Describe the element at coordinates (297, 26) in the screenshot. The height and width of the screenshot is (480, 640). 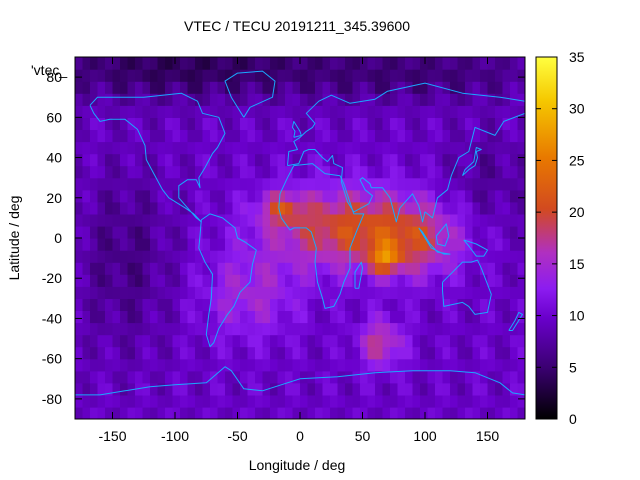
I see `chart-title: VTEC / TECU 20191211_345.39600` at that location.